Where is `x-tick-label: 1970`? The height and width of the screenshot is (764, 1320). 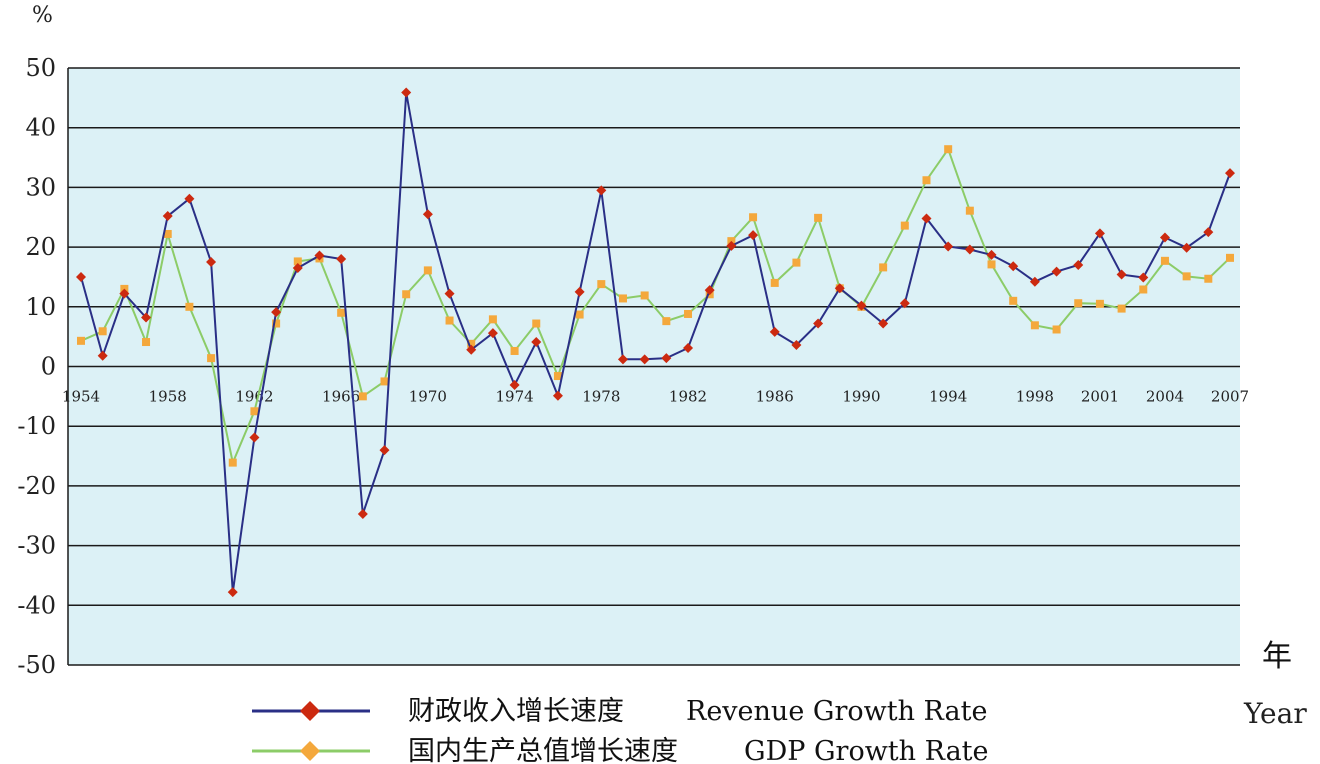
x-tick-label: 1970 is located at coordinates (428, 397).